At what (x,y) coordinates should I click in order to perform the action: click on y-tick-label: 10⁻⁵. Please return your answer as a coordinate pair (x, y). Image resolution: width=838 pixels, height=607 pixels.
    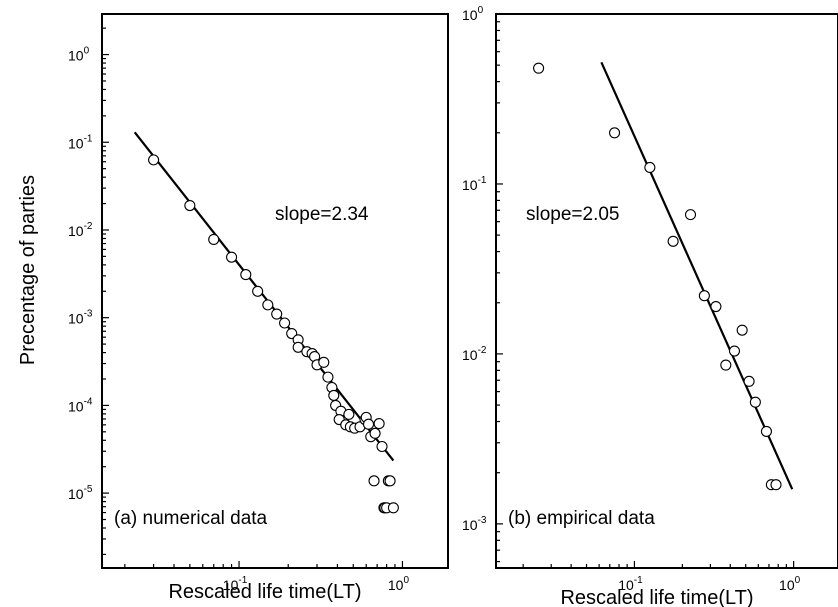
    Looking at the image, I should click on (80, 493).